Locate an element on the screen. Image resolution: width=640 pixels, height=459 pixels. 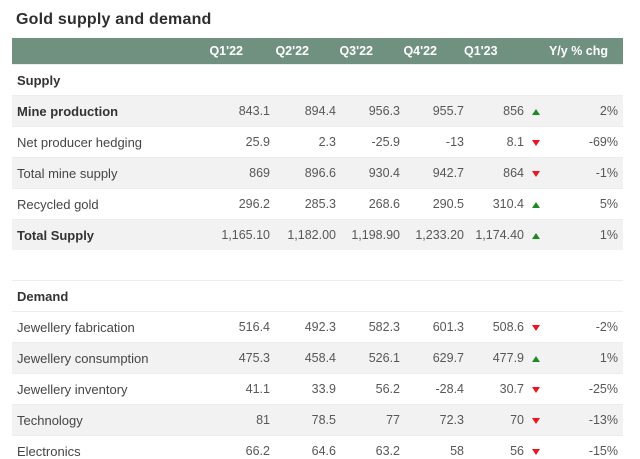
row-label: Jewellery inventory is located at coordinates (108, 389).